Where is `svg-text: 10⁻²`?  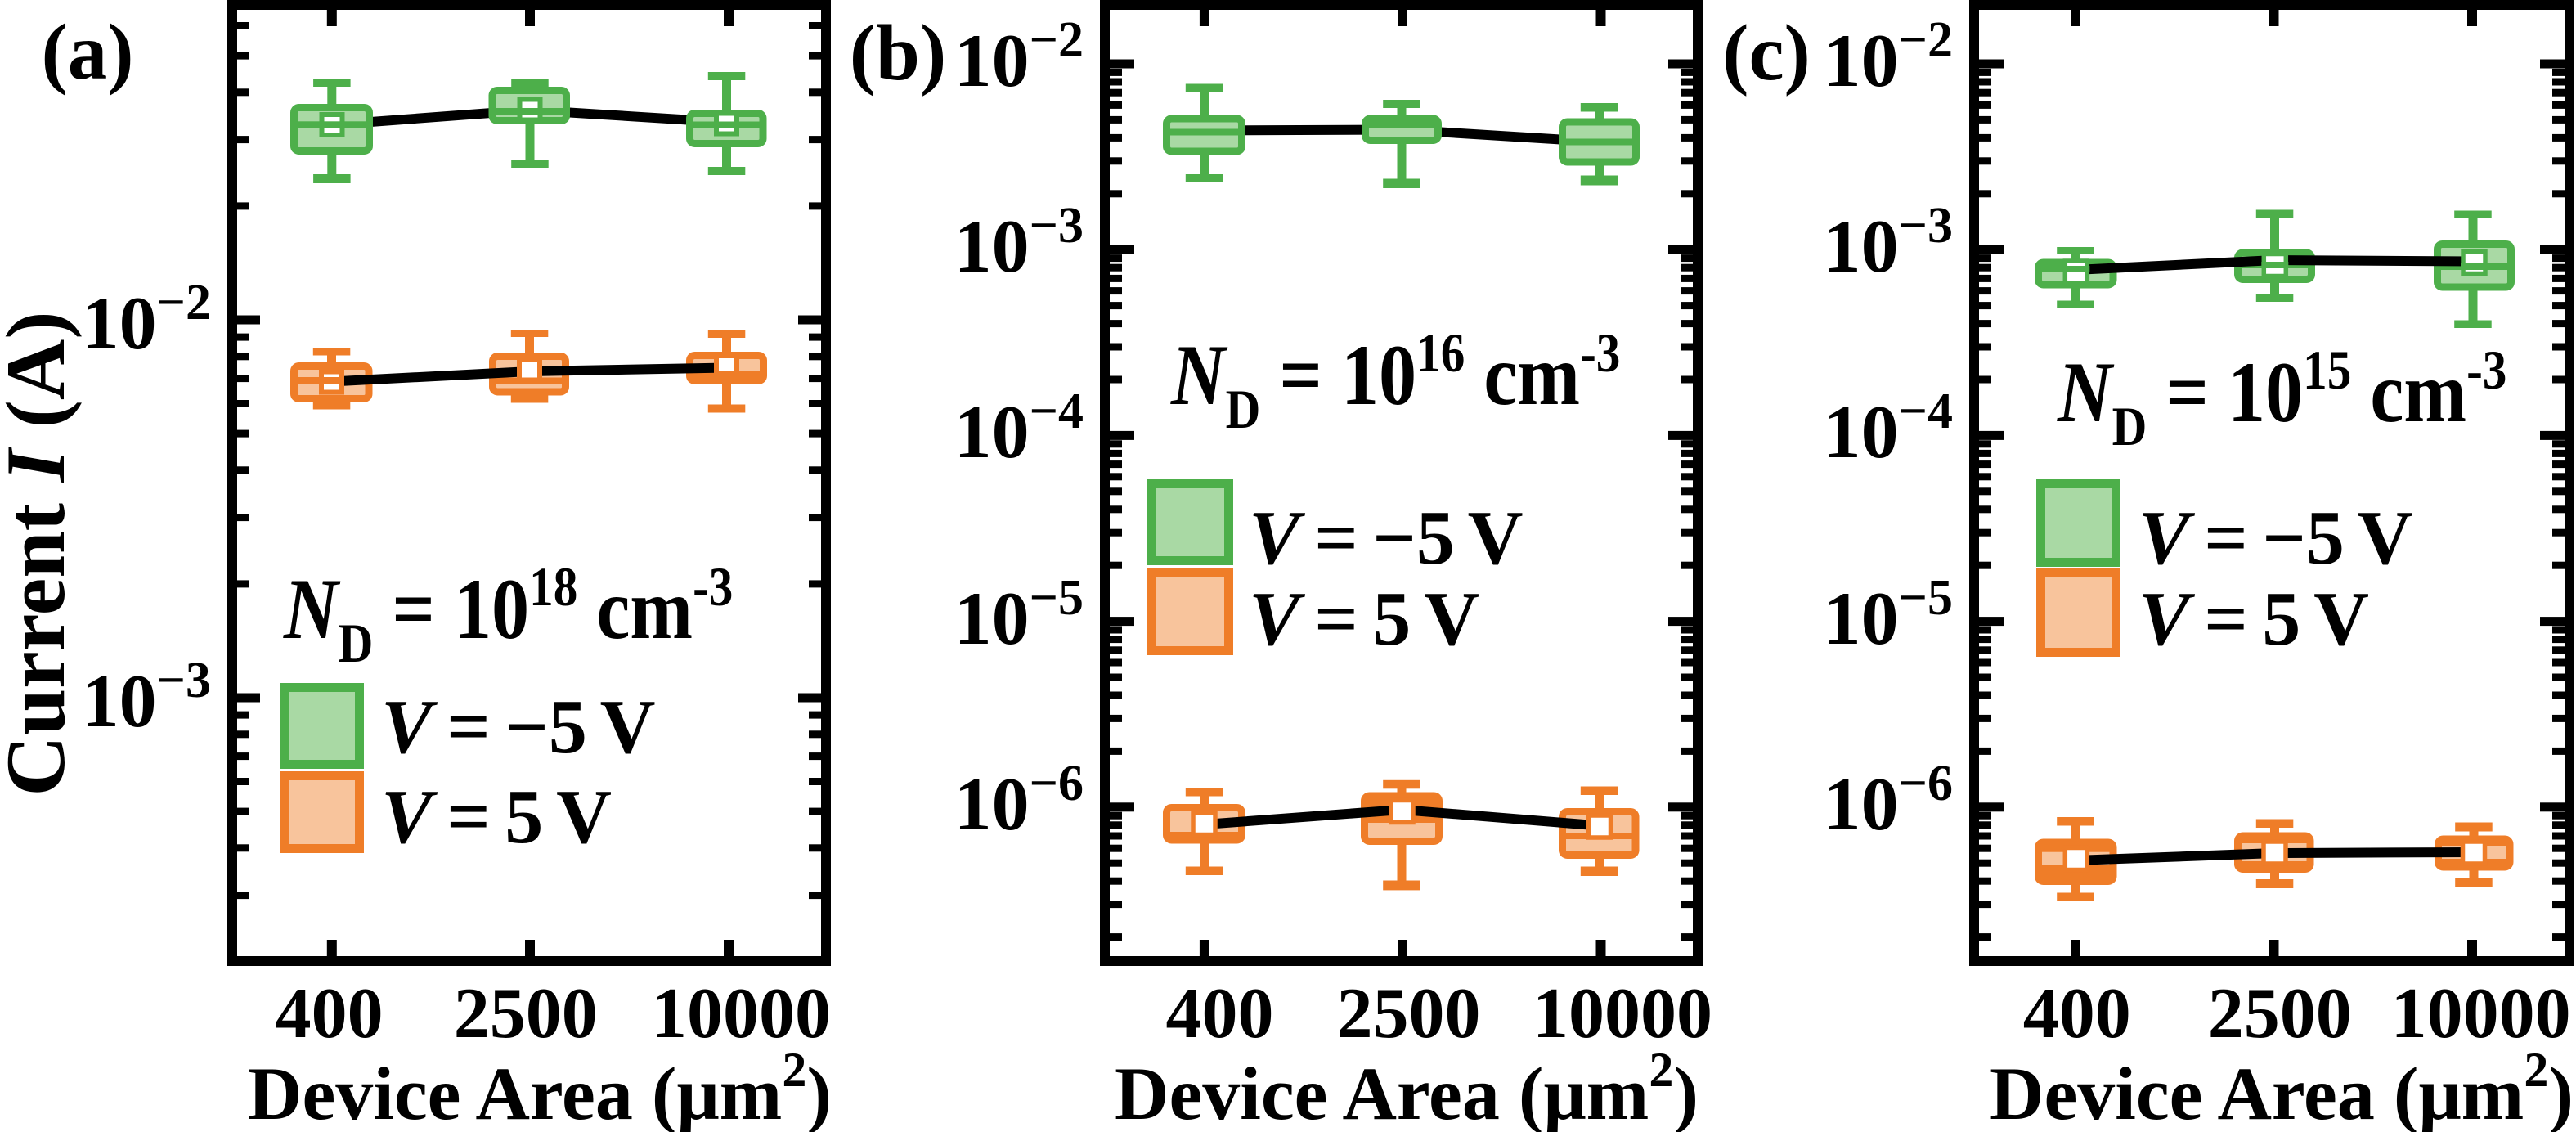
svg-text: 10⁻² is located at coordinates (146, 320).